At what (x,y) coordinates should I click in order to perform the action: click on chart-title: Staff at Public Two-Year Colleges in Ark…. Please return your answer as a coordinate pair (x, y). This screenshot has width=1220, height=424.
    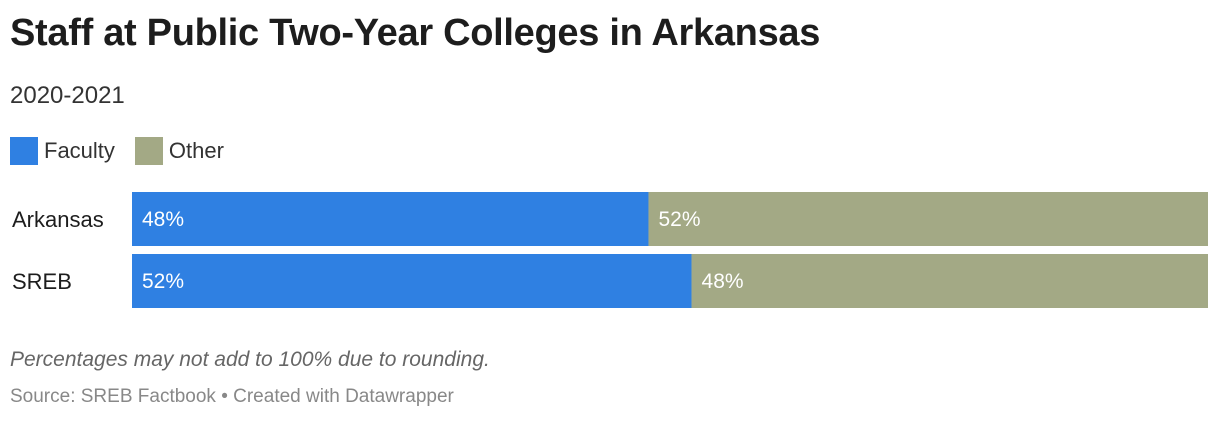
    Looking at the image, I should click on (415, 33).